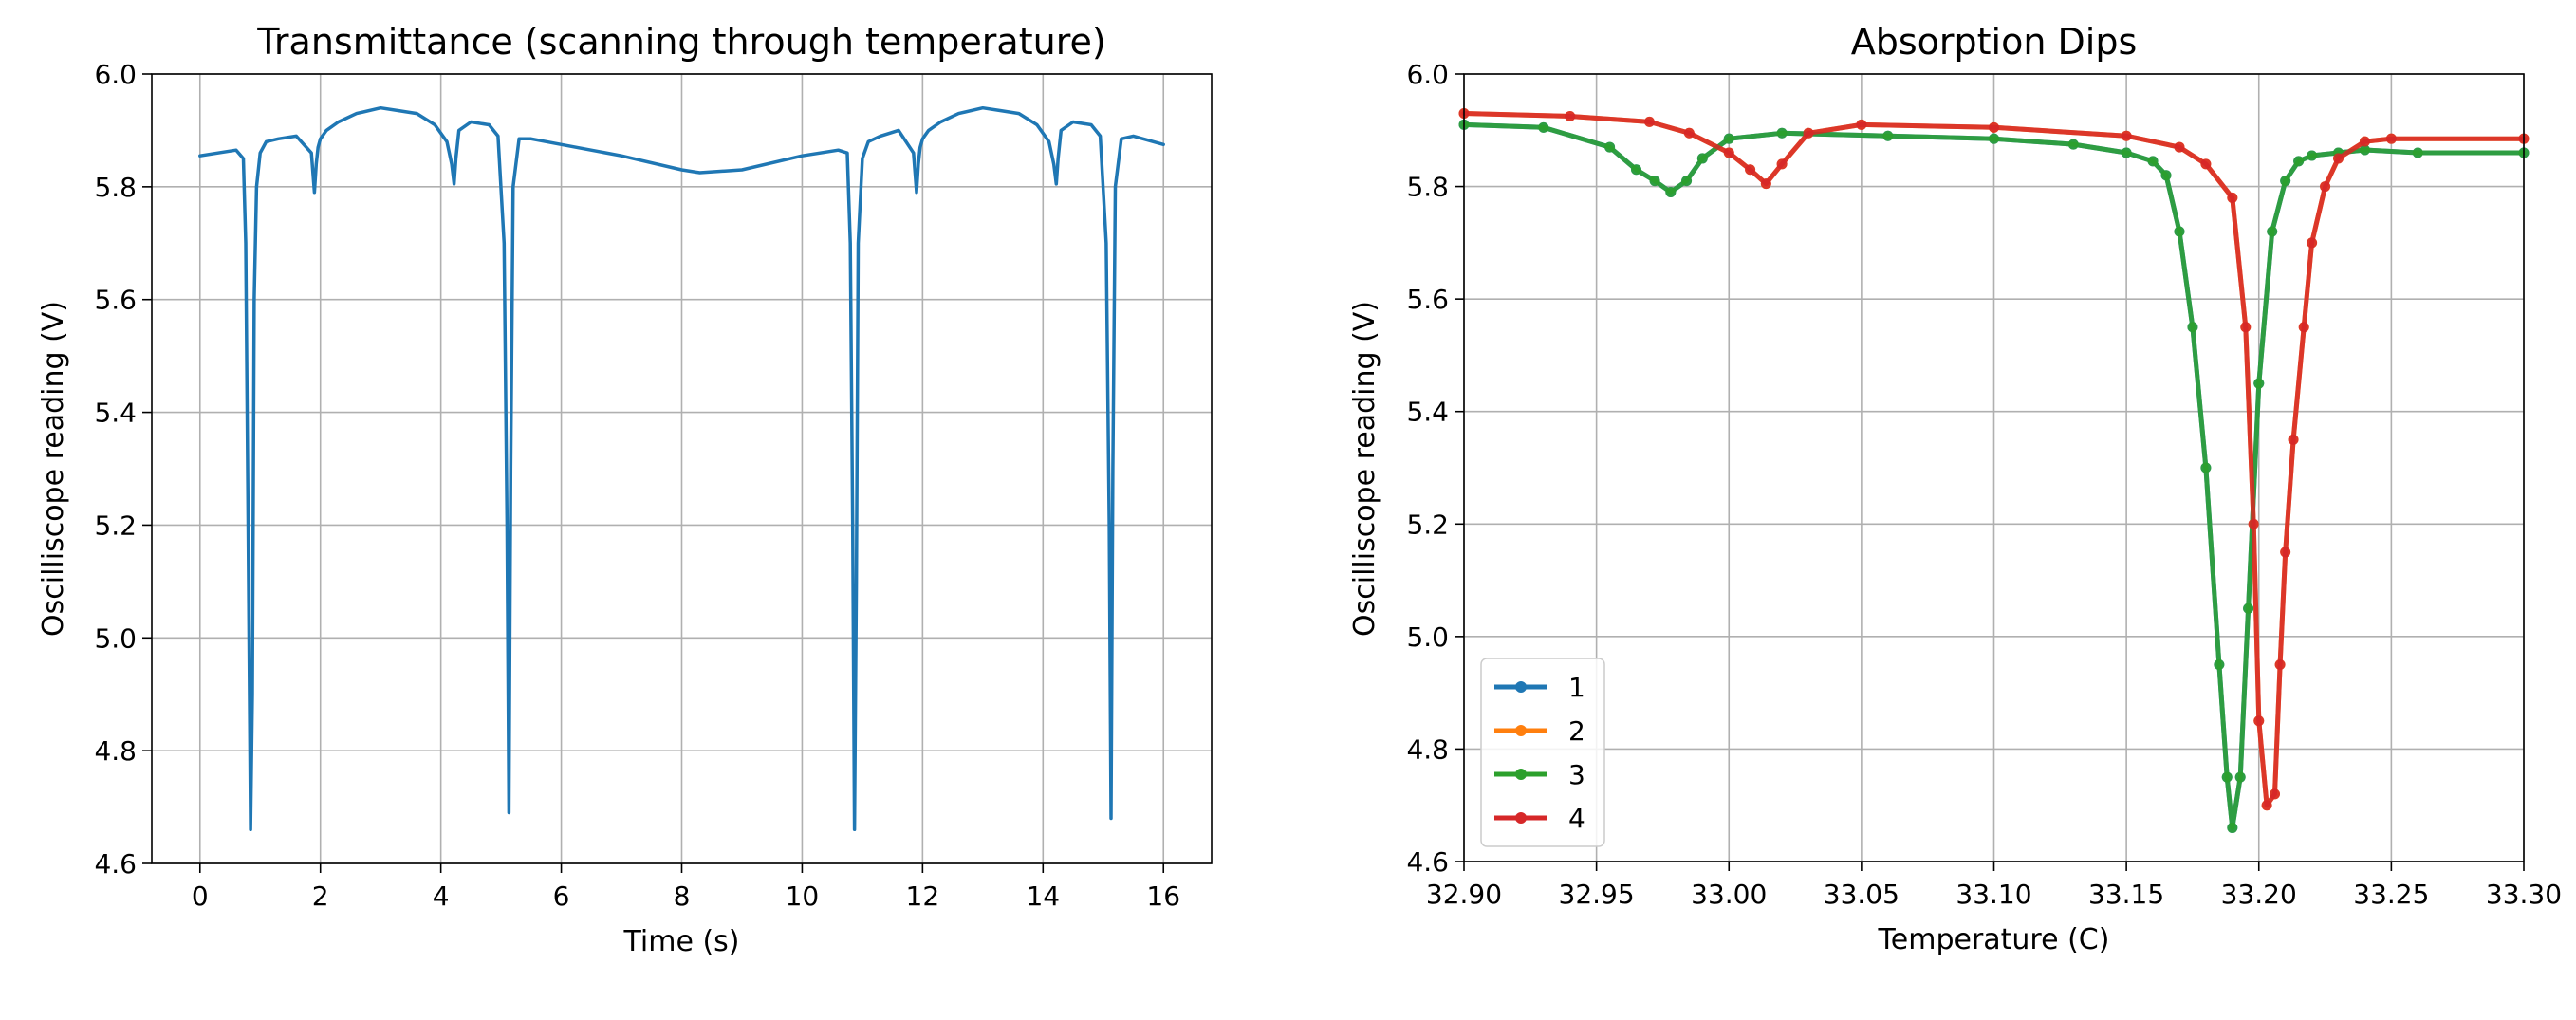 The width and height of the screenshot is (2576, 1020). Describe the element at coordinates (1597, 894) in the screenshot. I see `x-tick-label: 32.95` at that location.